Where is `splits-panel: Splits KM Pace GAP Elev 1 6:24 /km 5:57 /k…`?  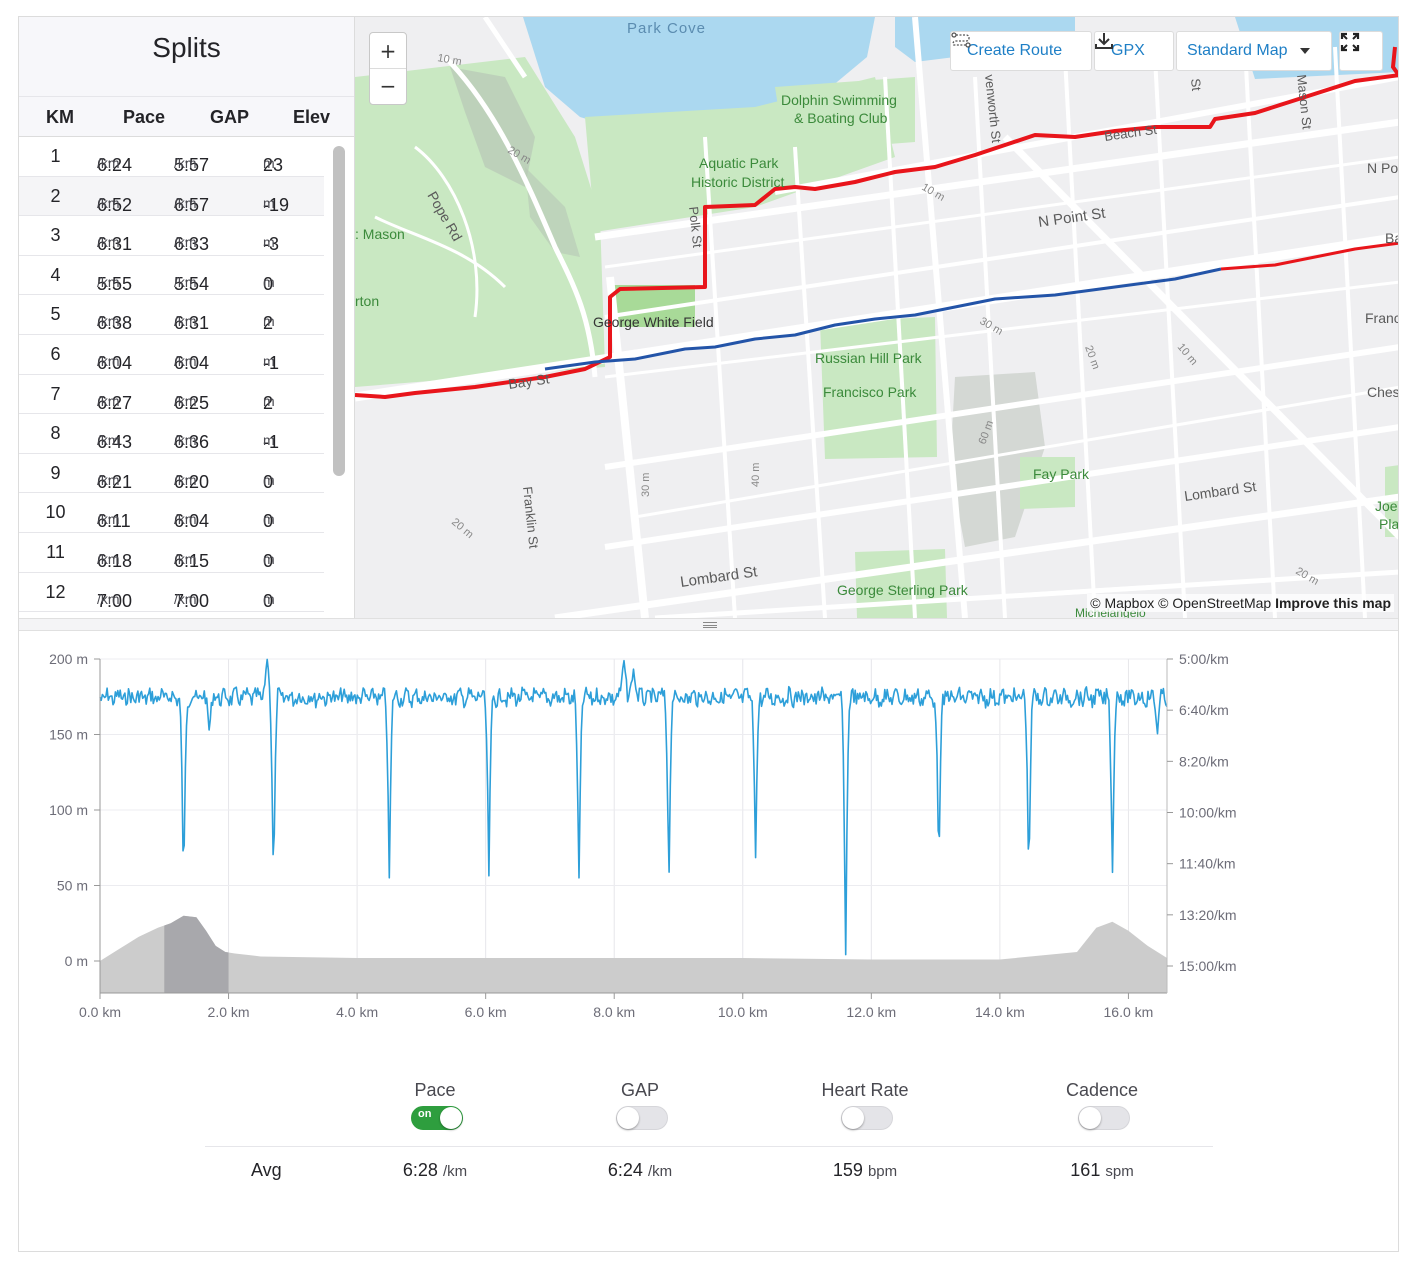 splits-panel: Splits KM Pace GAP Elev 1 6:24 /km 5:57 /k… is located at coordinates (187, 317).